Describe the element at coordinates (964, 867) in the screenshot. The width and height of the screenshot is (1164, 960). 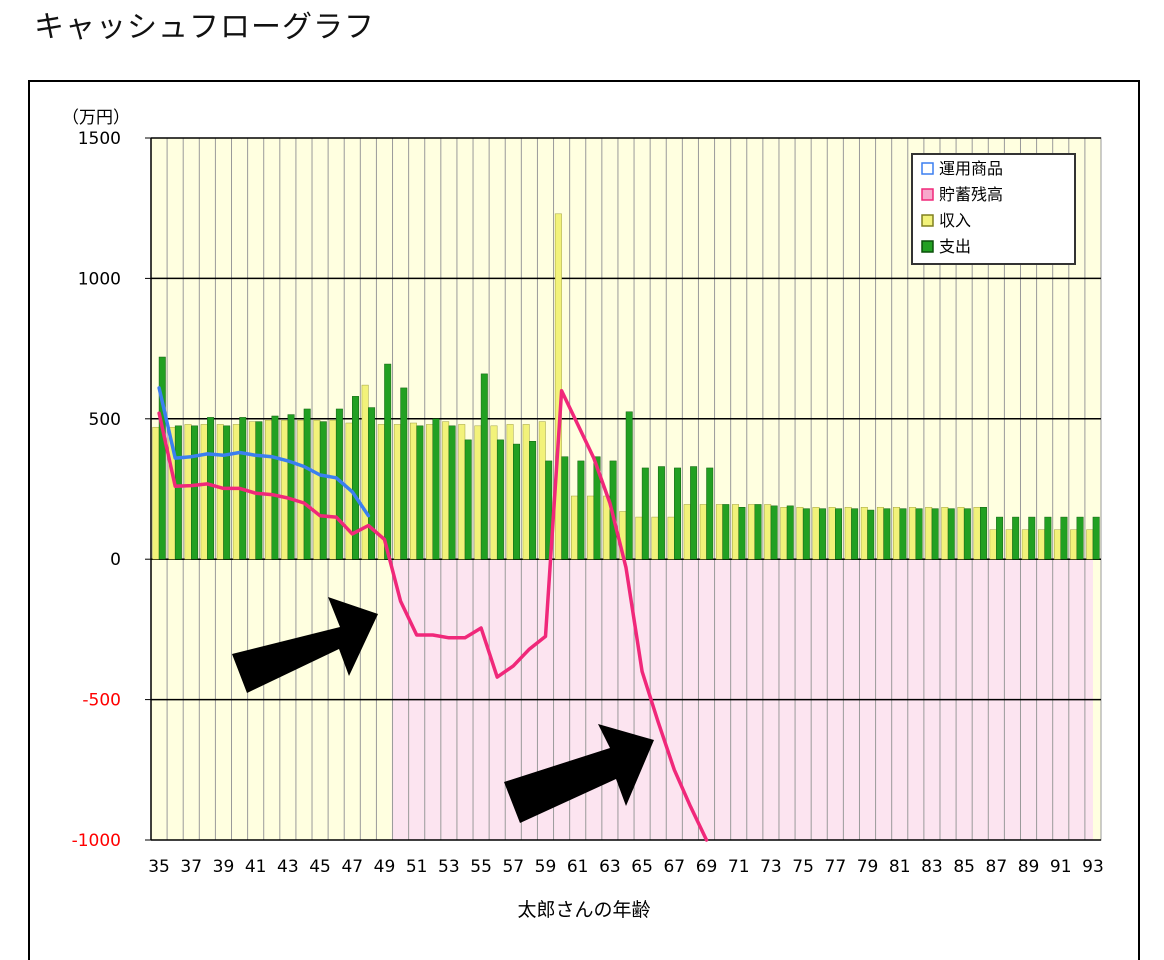
I see `x-tick-label: 85` at that location.